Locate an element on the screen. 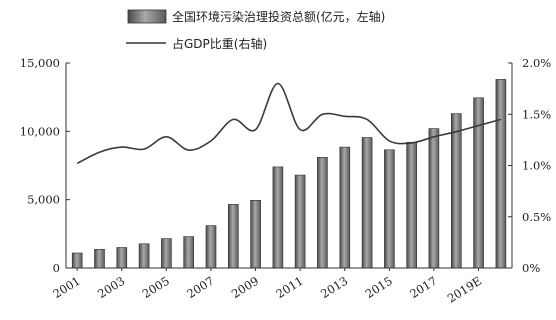 Image resolution: width=556 pixels, height=320 pixels. left-tick-label: 5,000 is located at coordinates (43, 200).